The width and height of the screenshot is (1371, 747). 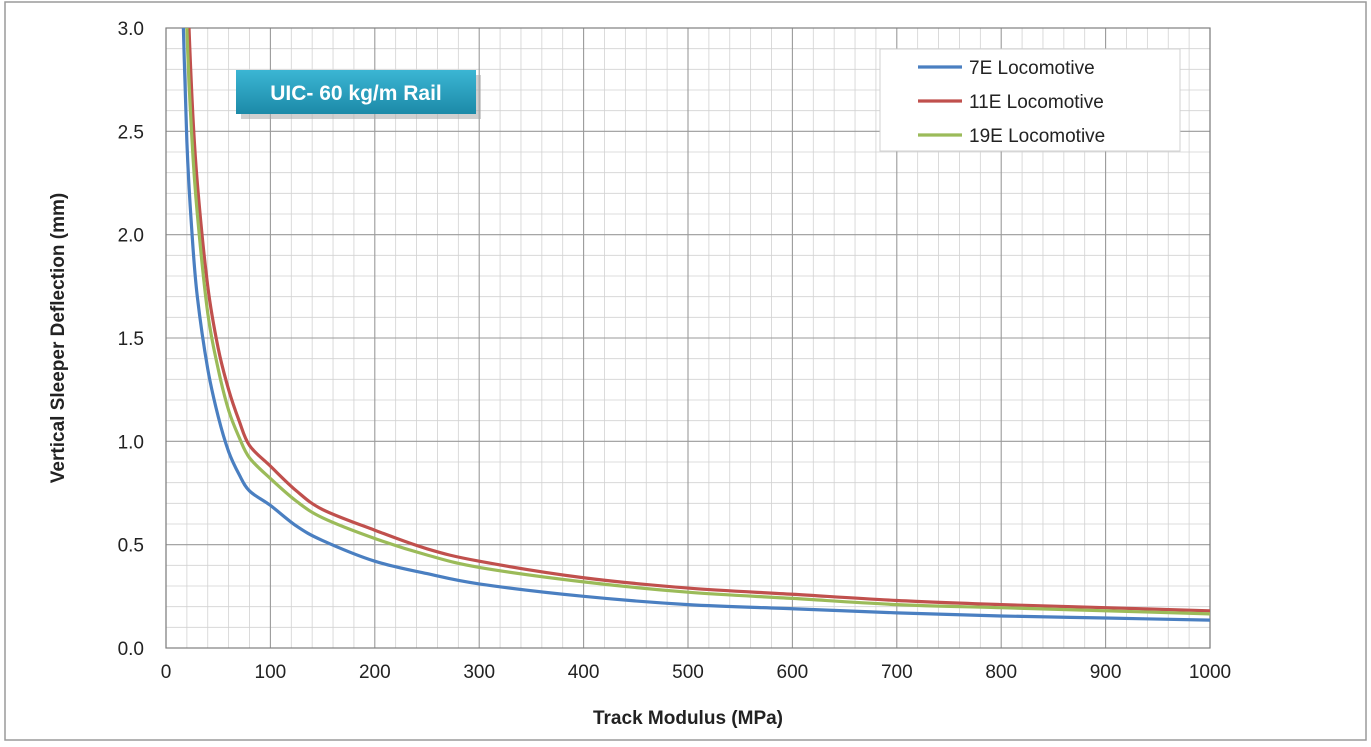 I want to click on annotation-text: UIC- 60 kg/m Rail, so click(x=356, y=93).